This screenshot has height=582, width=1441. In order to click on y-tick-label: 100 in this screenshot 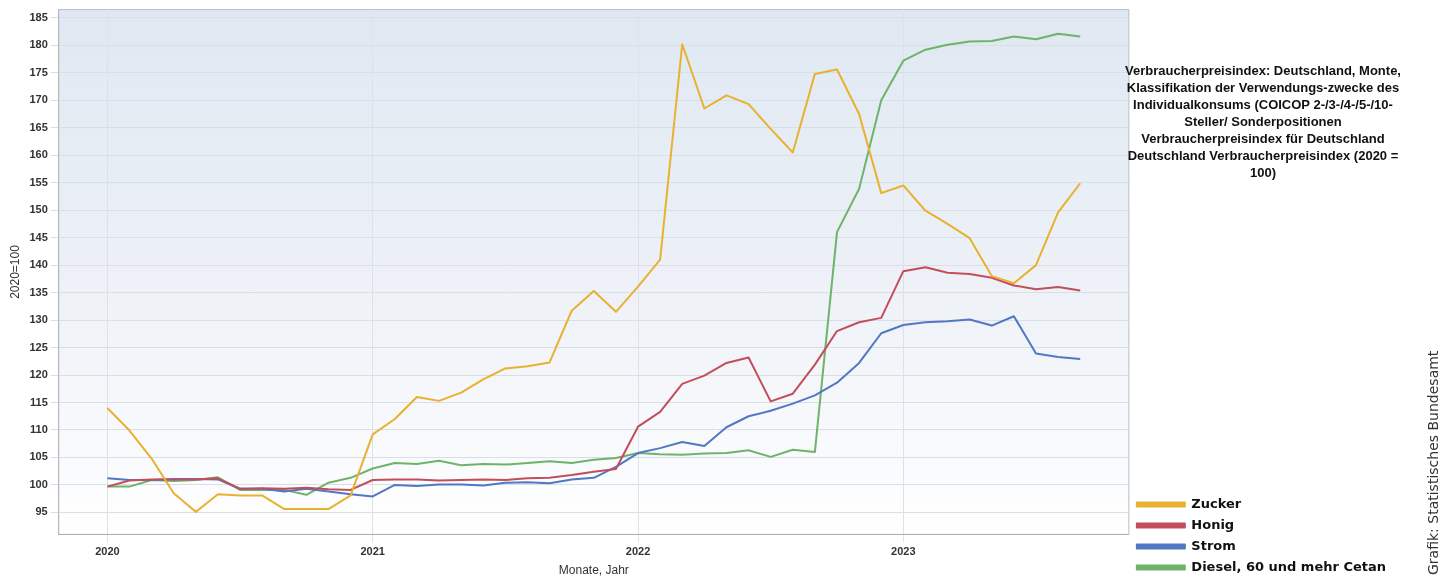, I will do `click(38, 483)`.